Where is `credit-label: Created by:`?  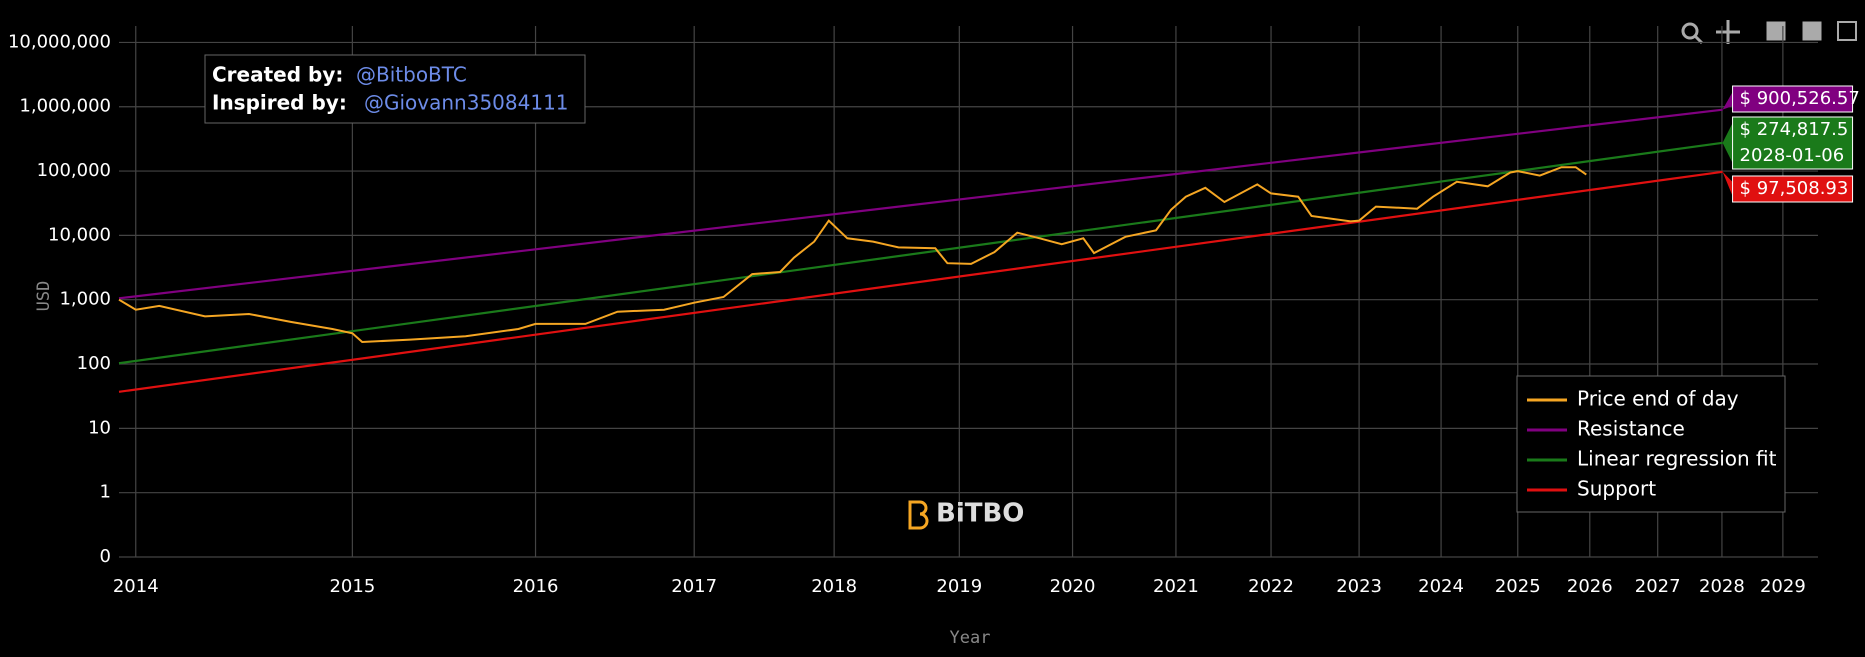 credit-label: Created by: is located at coordinates (277, 75).